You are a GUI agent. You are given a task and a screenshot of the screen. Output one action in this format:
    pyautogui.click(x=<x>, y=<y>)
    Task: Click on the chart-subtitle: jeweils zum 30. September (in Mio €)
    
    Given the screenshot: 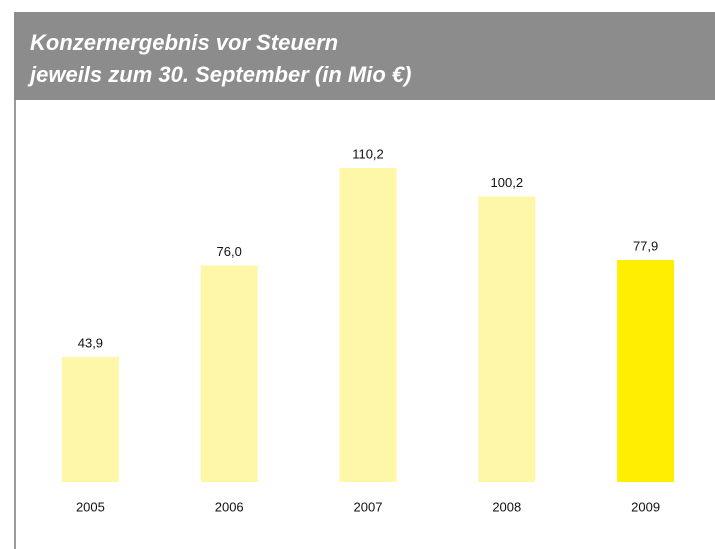 What is the action you would take?
    pyautogui.click(x=219, y=74)
    